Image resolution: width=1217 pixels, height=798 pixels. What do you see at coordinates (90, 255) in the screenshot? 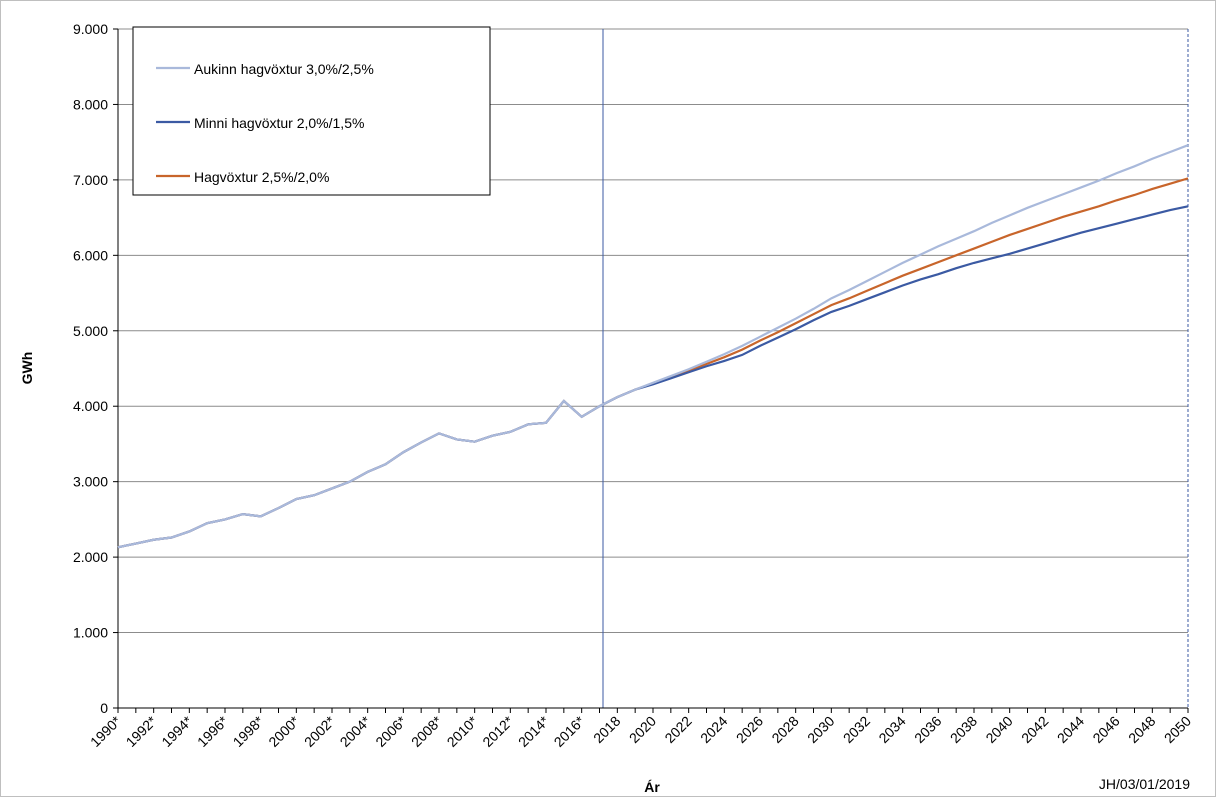
I see `y-tick-label: 6.000` at bounding box center [90, 255].